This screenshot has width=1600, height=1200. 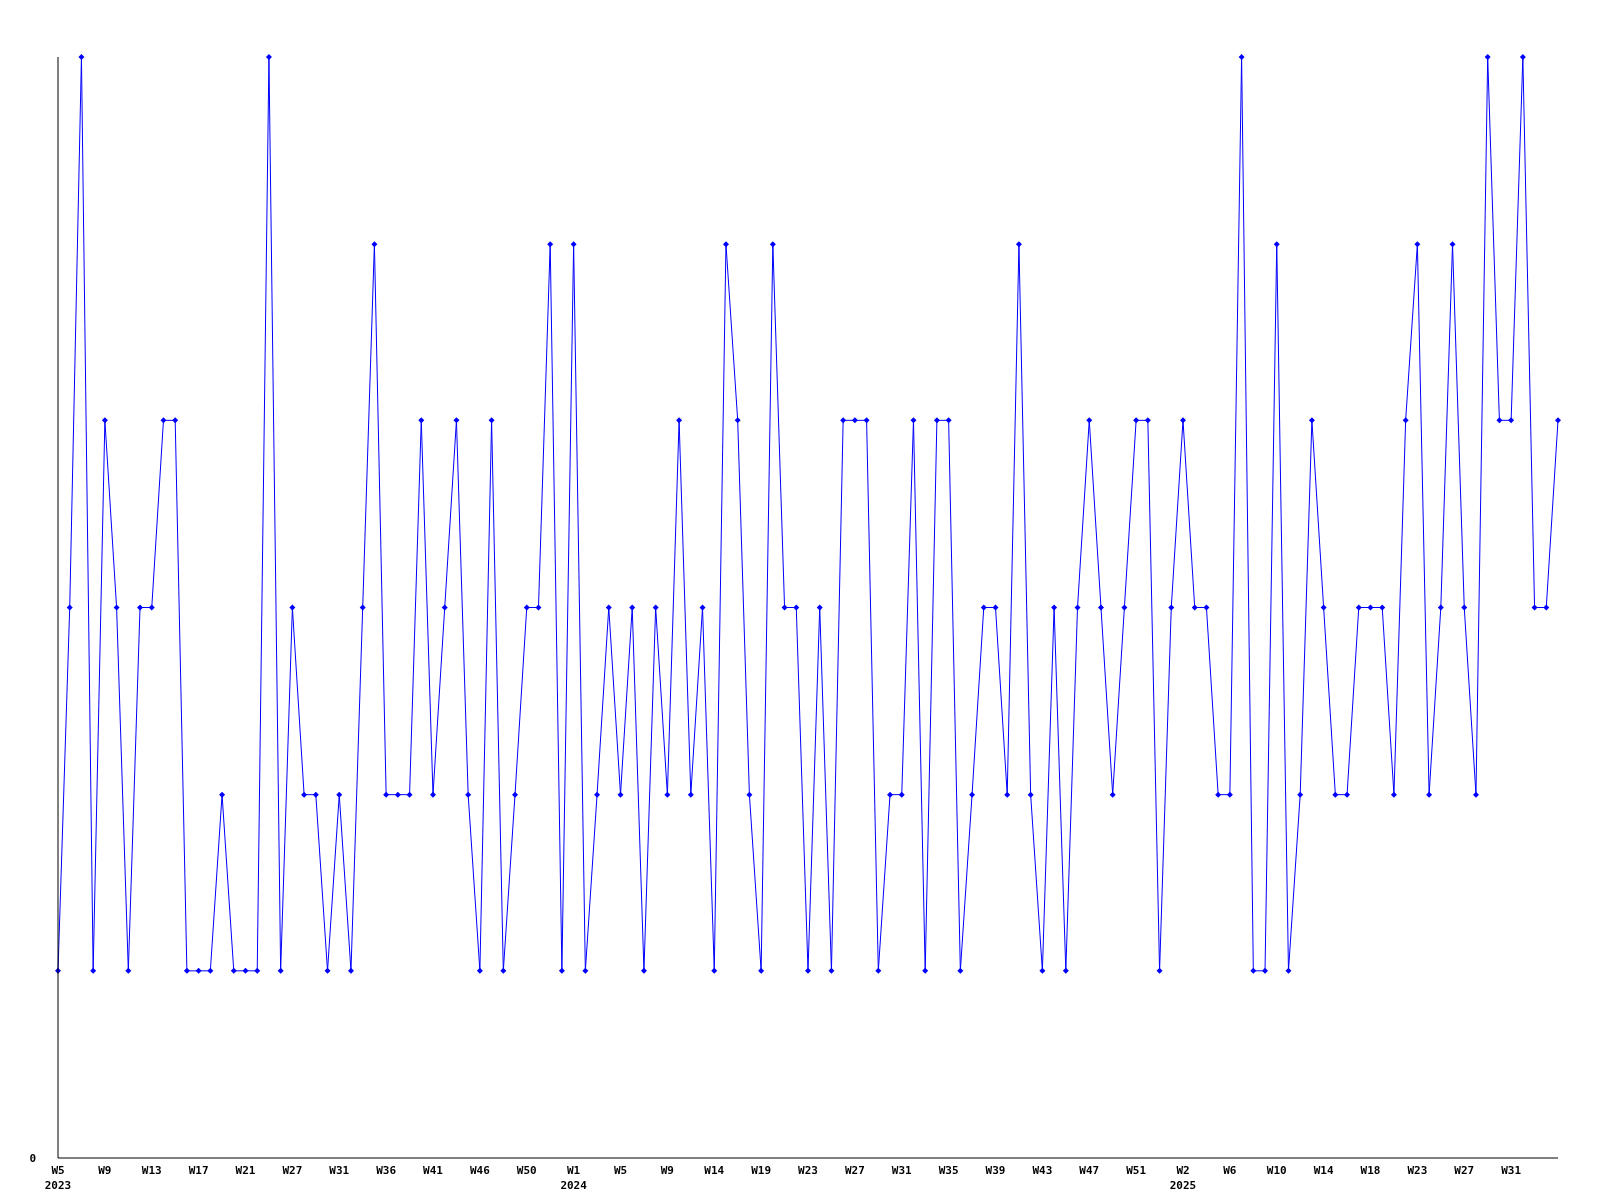 What do you see at coordinates (1370, 1170) in the screenshot?
I see `x-tick-label: W18` at bounding box center [1370, 1170].